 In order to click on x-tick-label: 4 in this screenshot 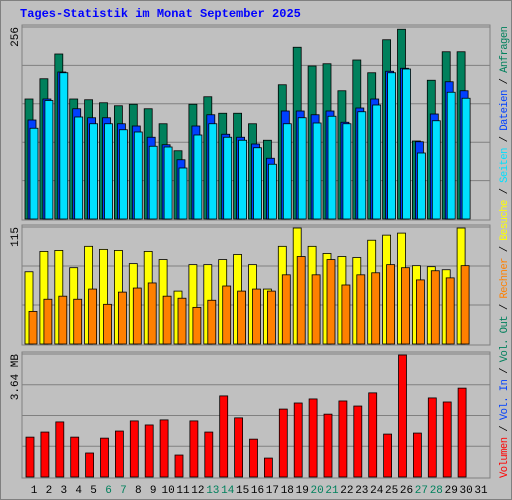, I will do `click(78, 491)`.